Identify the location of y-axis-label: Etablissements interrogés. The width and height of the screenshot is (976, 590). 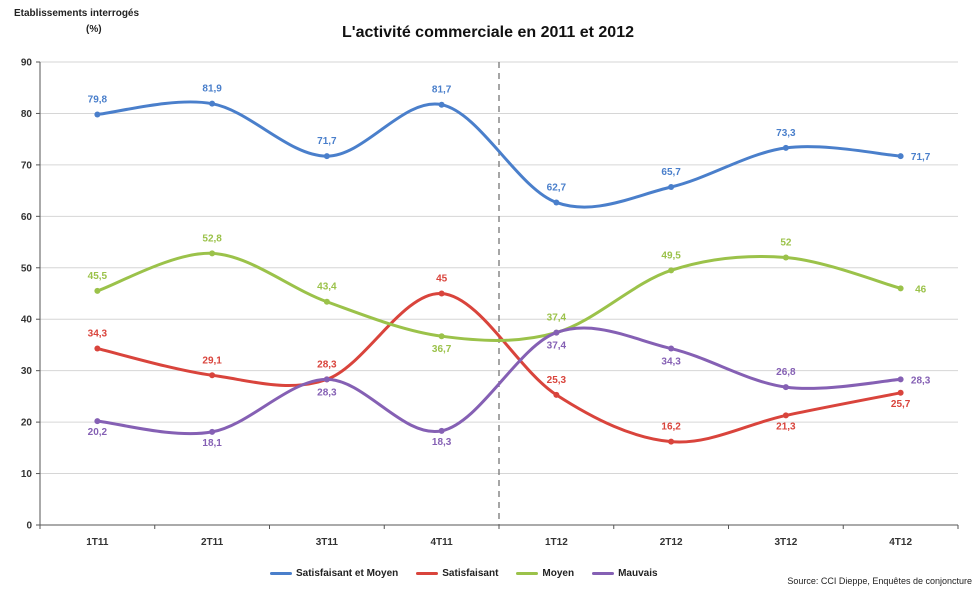
(77, 13).